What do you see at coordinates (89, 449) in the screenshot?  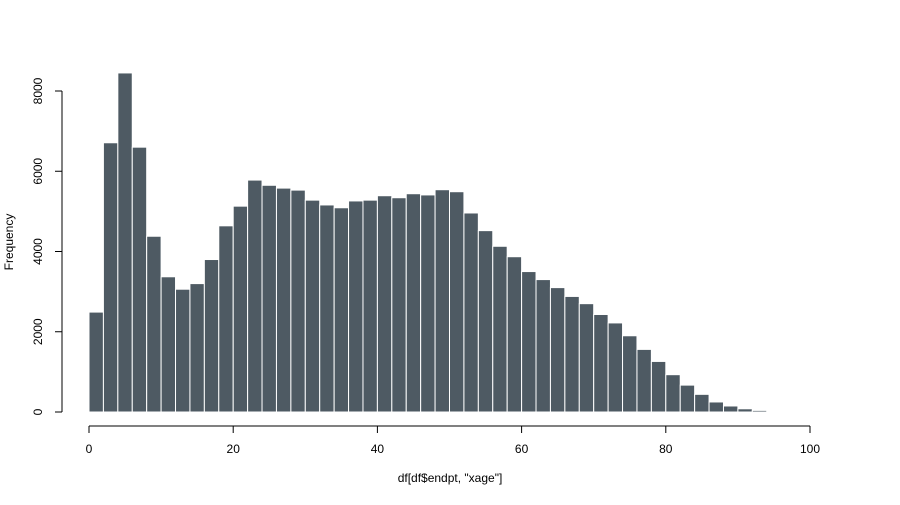 I see `x-tick-label: 0` at bounding box center [89, 449].